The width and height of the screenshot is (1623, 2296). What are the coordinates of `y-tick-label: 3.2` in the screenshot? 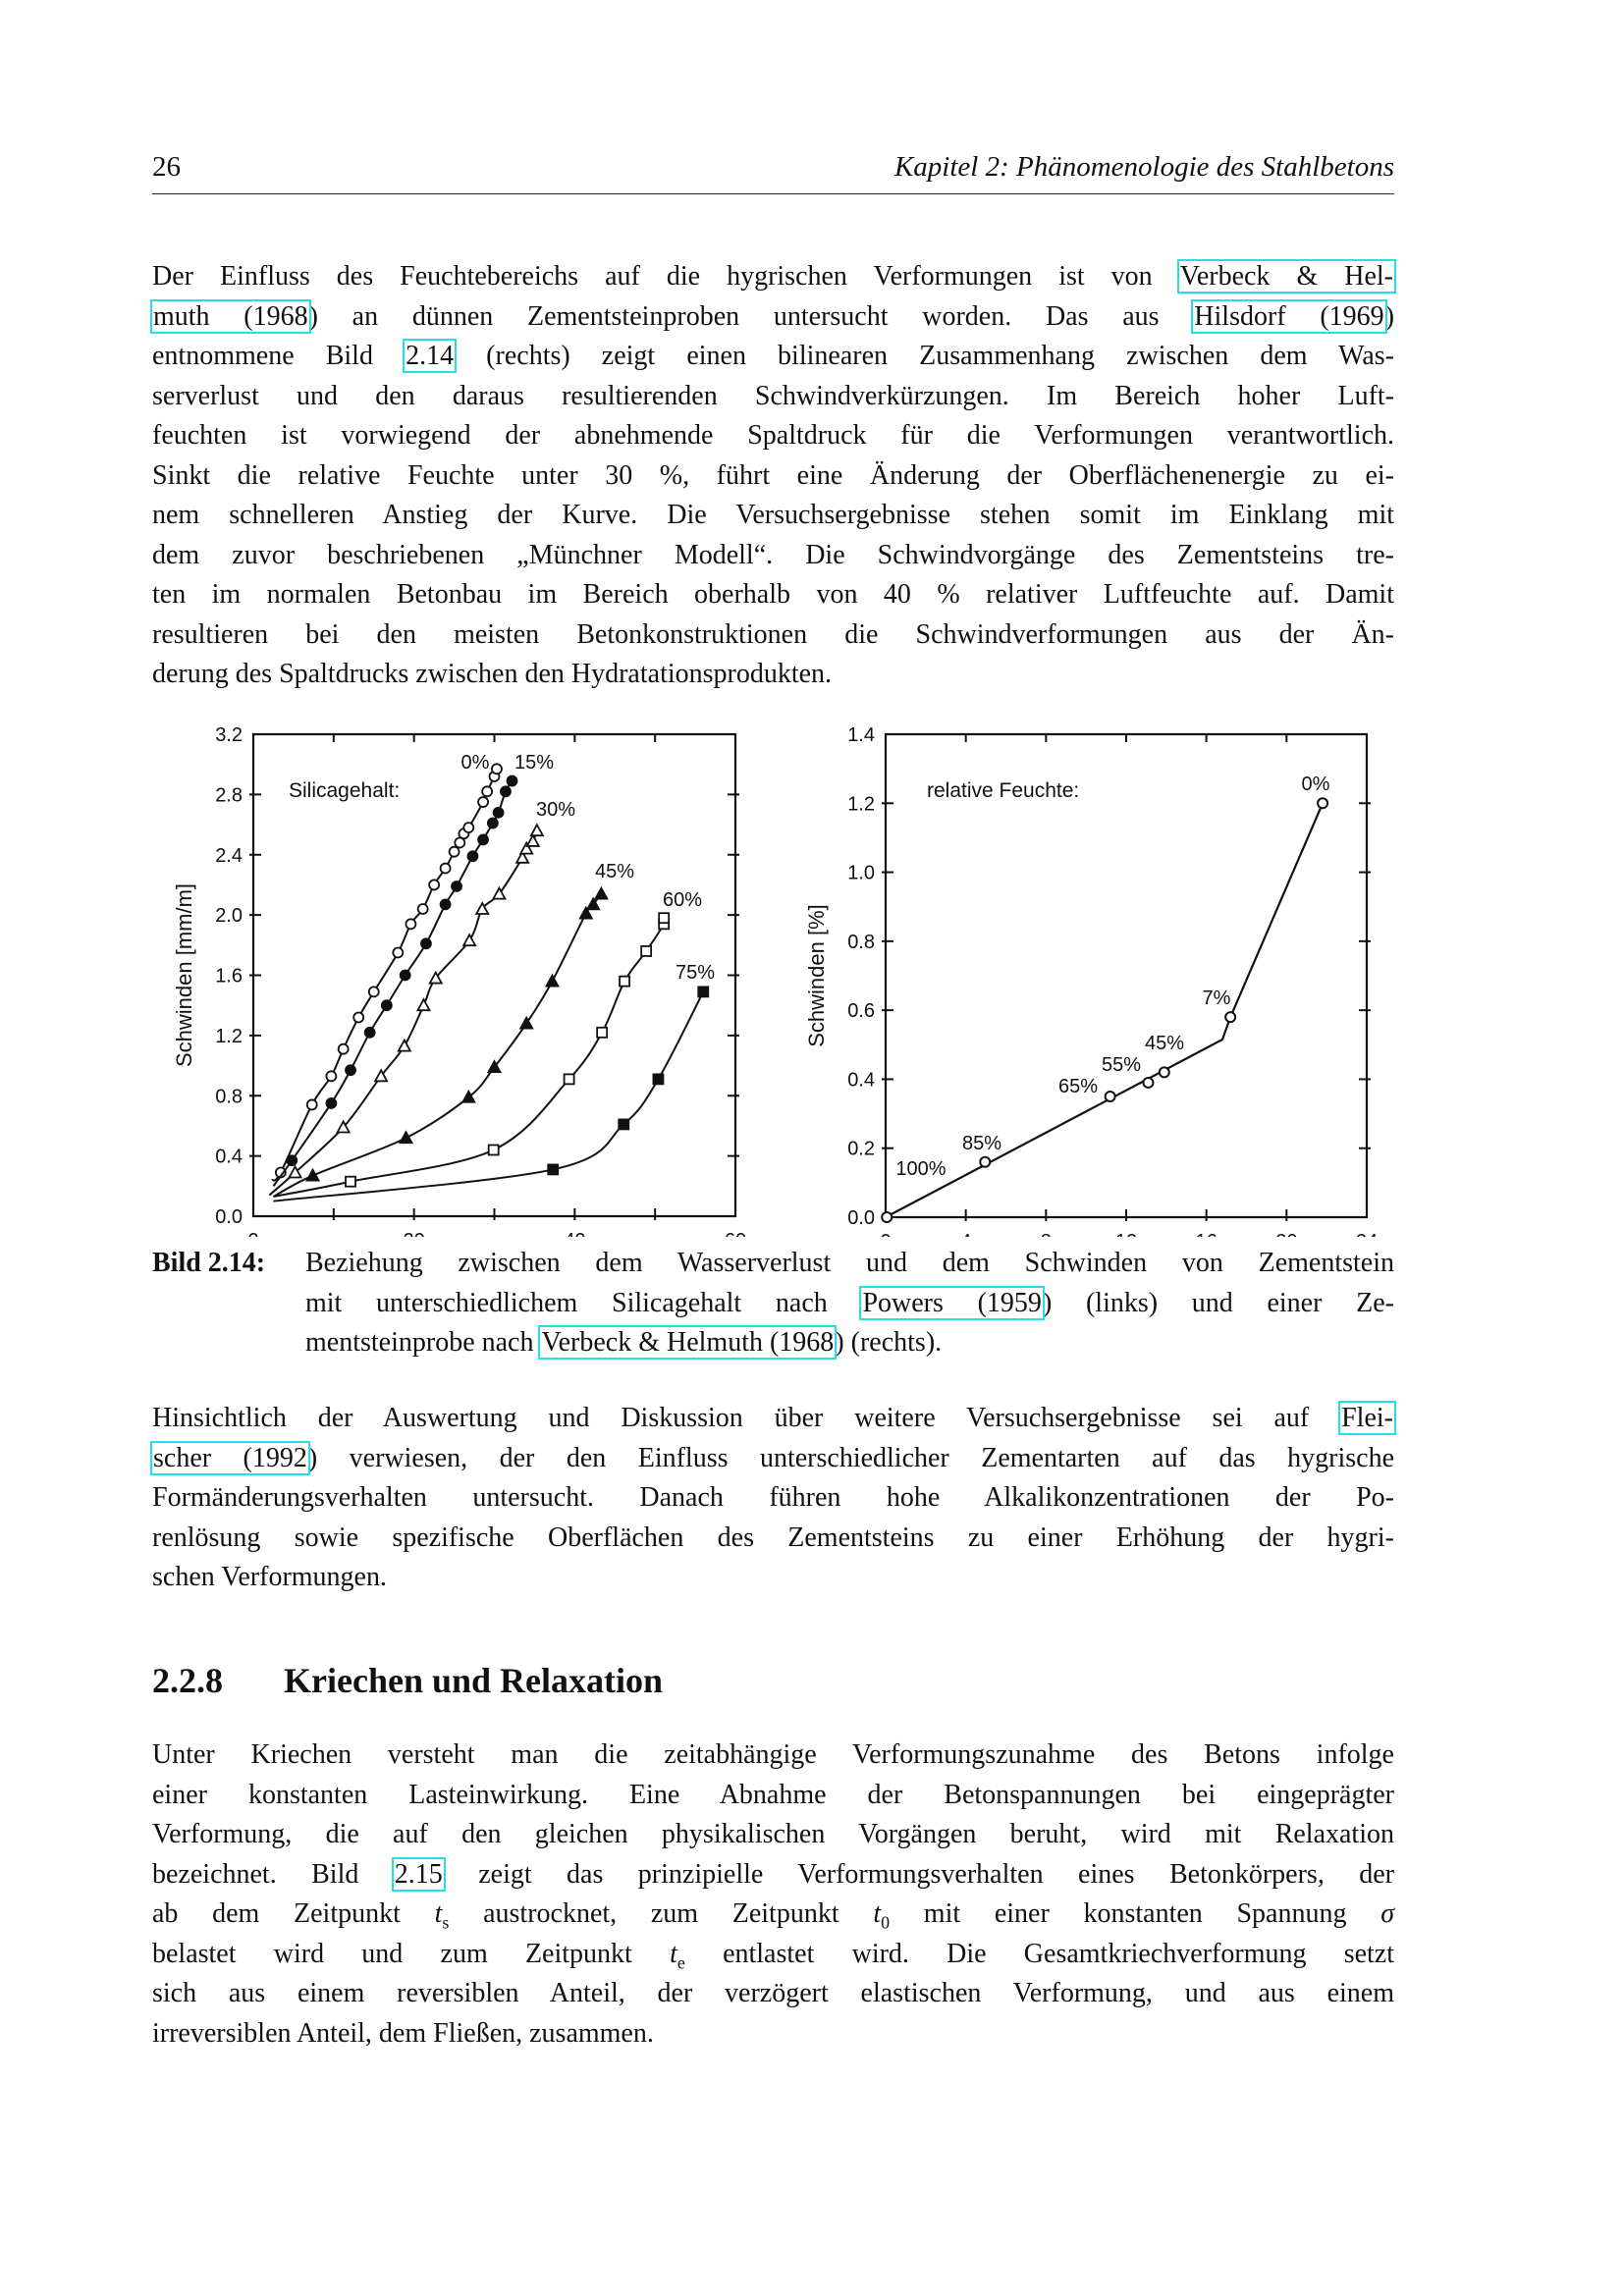 It's located at (229, 735).